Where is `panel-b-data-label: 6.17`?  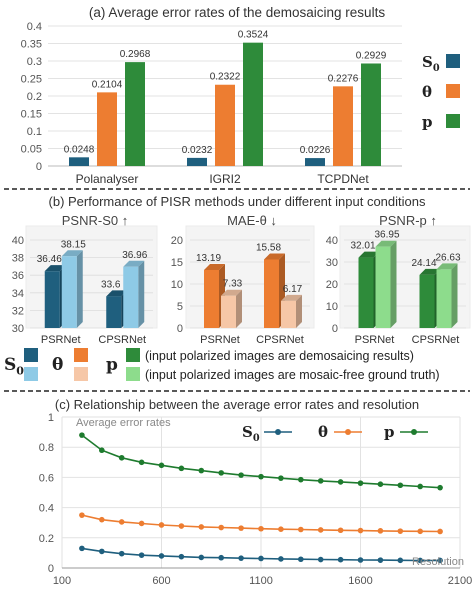
panel-b-data-label: 6.17 is located at coordinates (293, 289).